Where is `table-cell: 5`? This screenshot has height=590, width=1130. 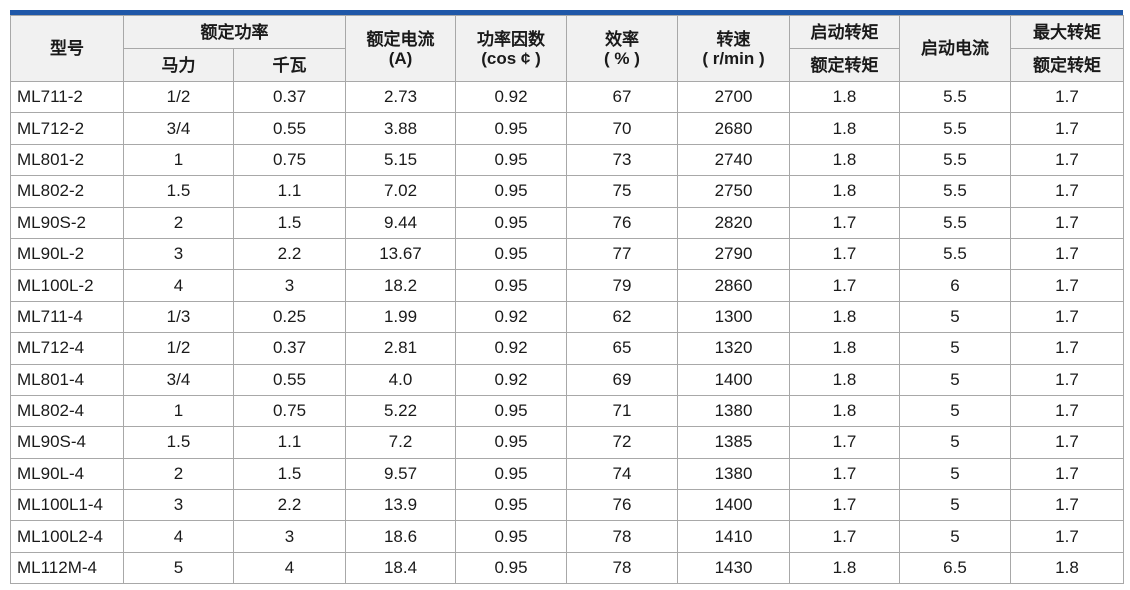 table-cell: 5 is located at coordinates (955, 474).